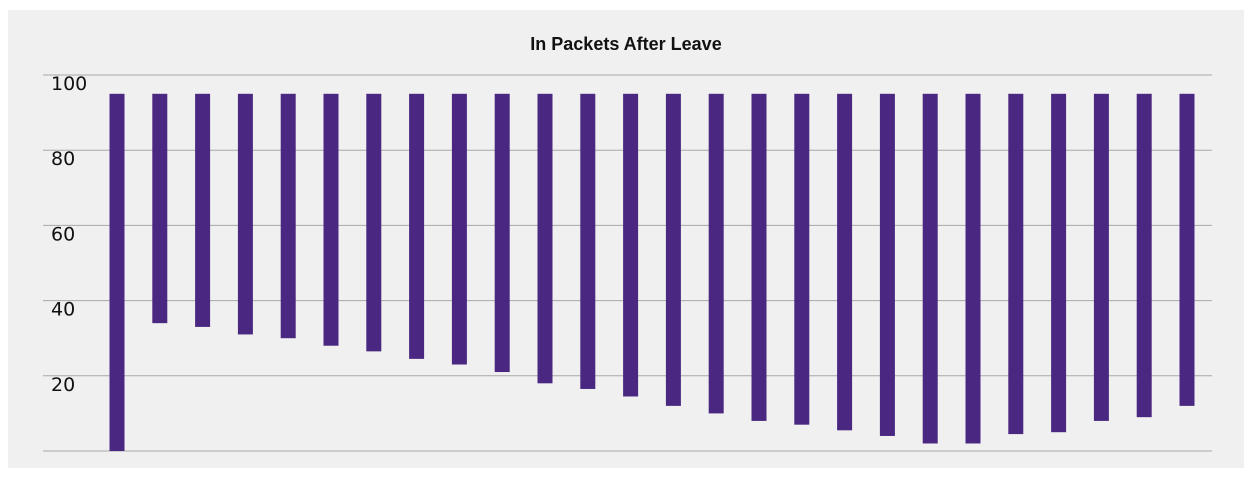  What do you see at coordinates (63, 159) in the screenshot?
I see `y-tick-label: 80` at bounding box center [63, 159].